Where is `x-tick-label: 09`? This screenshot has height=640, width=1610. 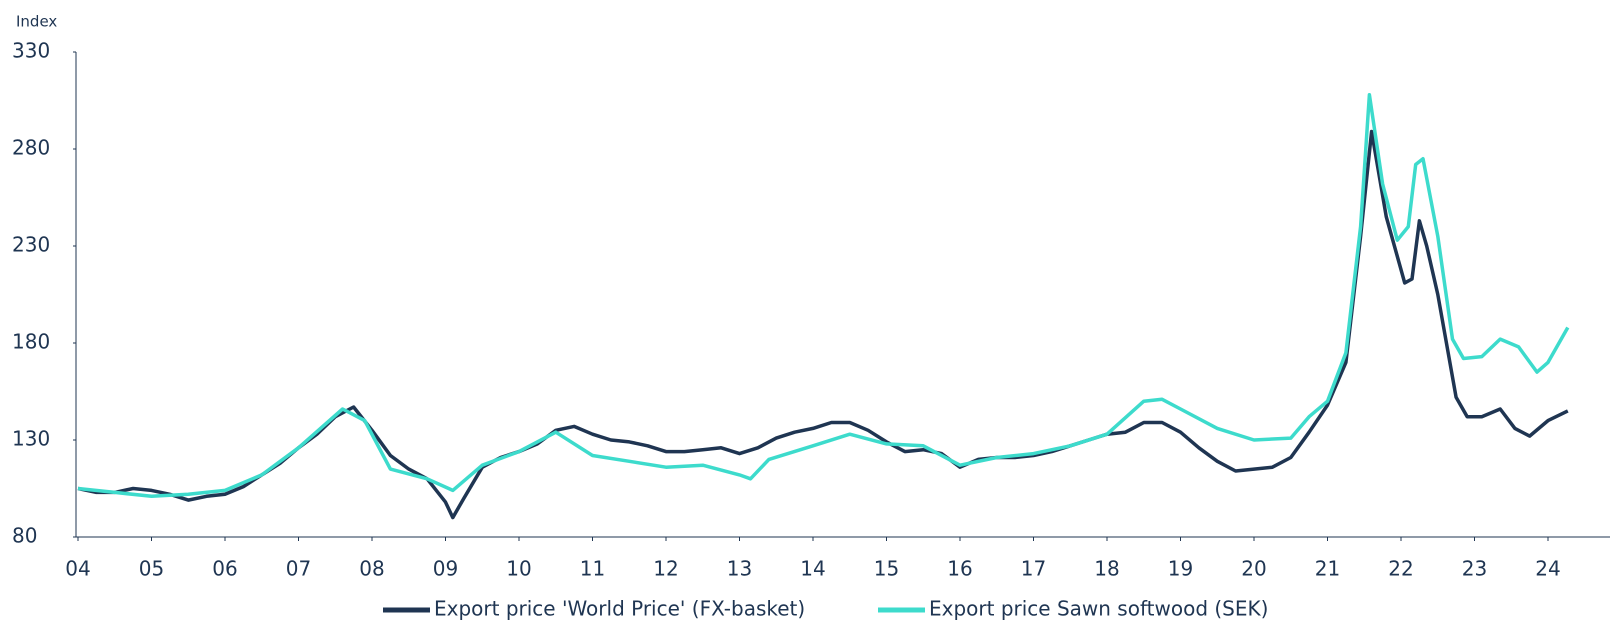 x-tick-label: 09 is located at coordinates (445, 569).